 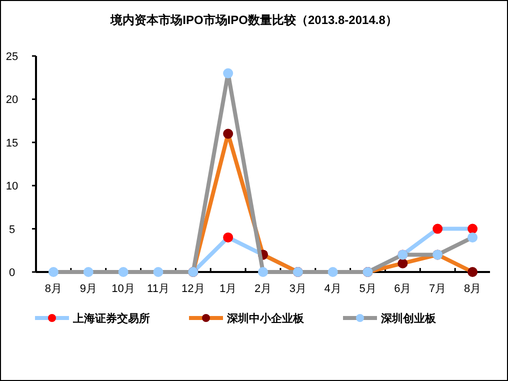 What do you see at coordinates (12, 273) in the screenshot?
I see `y-tick-label: 0` at bounding box center [12, 273].